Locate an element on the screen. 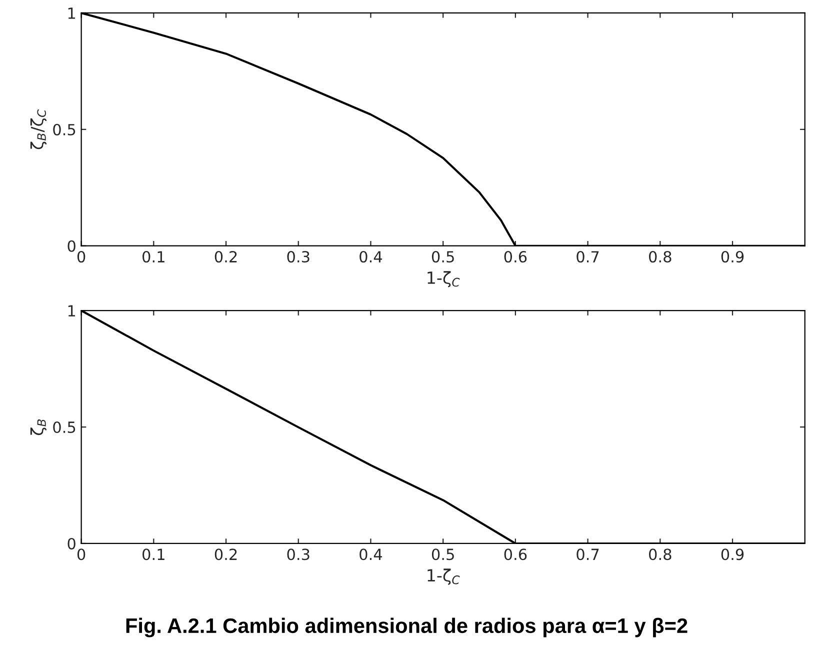  y-axis-title: ζ$_{B}$ is located at coordinates (38, 427).